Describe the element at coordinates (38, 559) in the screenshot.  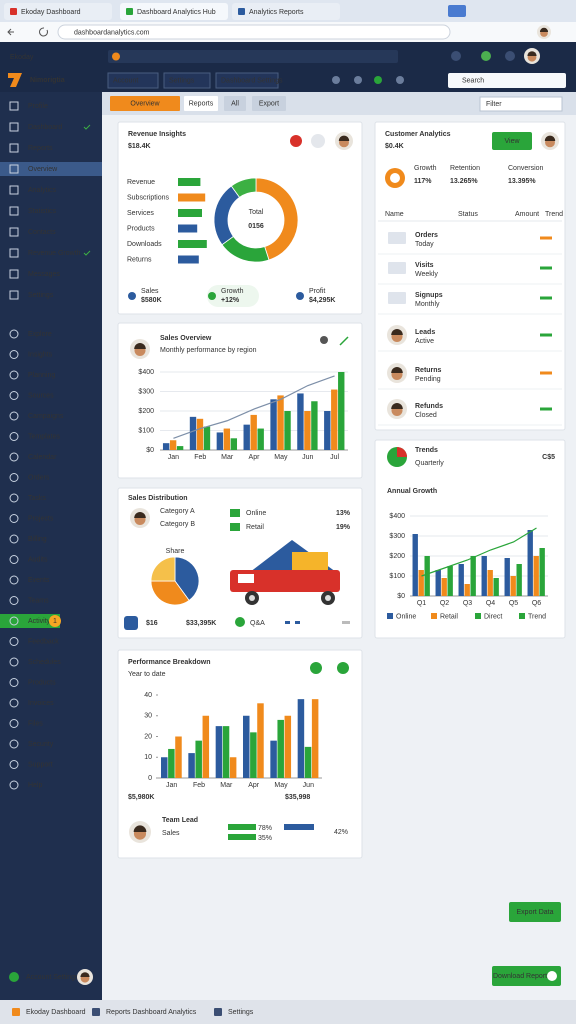
I see `nav-item: Audits` at that location.